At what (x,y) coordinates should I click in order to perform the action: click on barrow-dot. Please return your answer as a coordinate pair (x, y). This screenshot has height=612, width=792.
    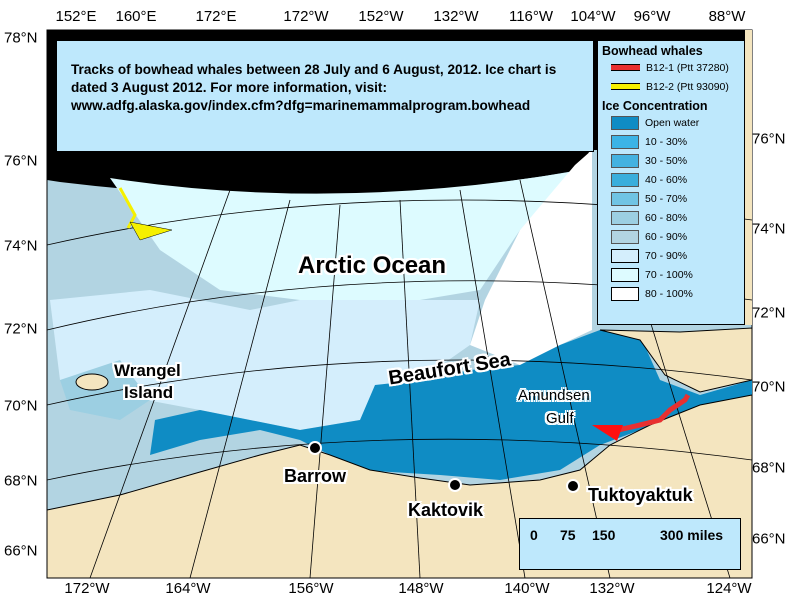
    Looking at the image, I should click on (315, 448).